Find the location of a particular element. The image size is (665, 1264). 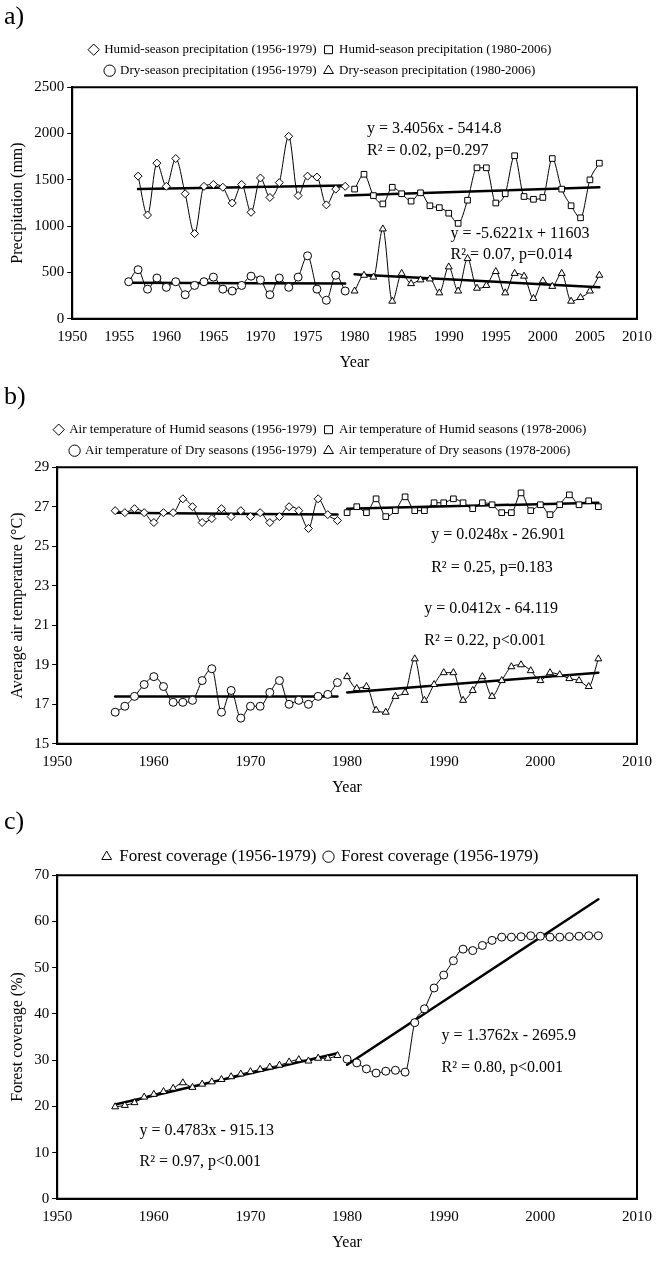

annotation: y = 0.0248x - 26.901 is located at coordinates (498, 533).